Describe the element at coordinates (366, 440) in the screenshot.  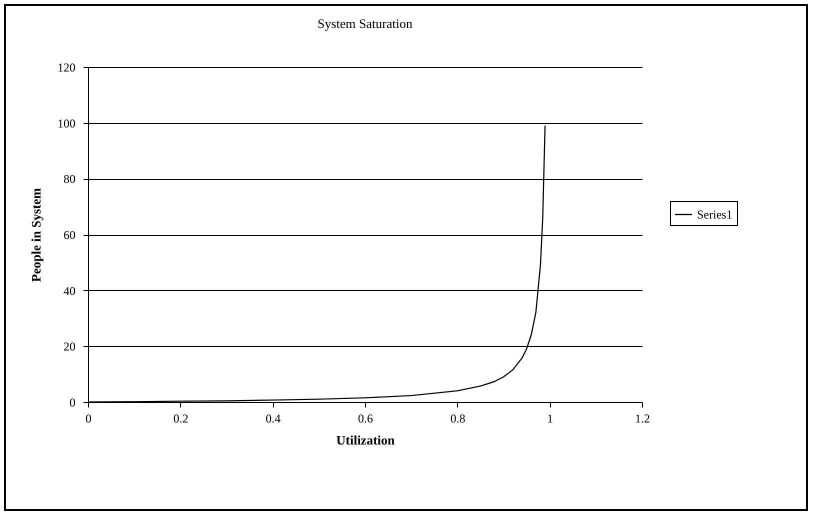
I see `x-axis-title: Utilization` at that location.